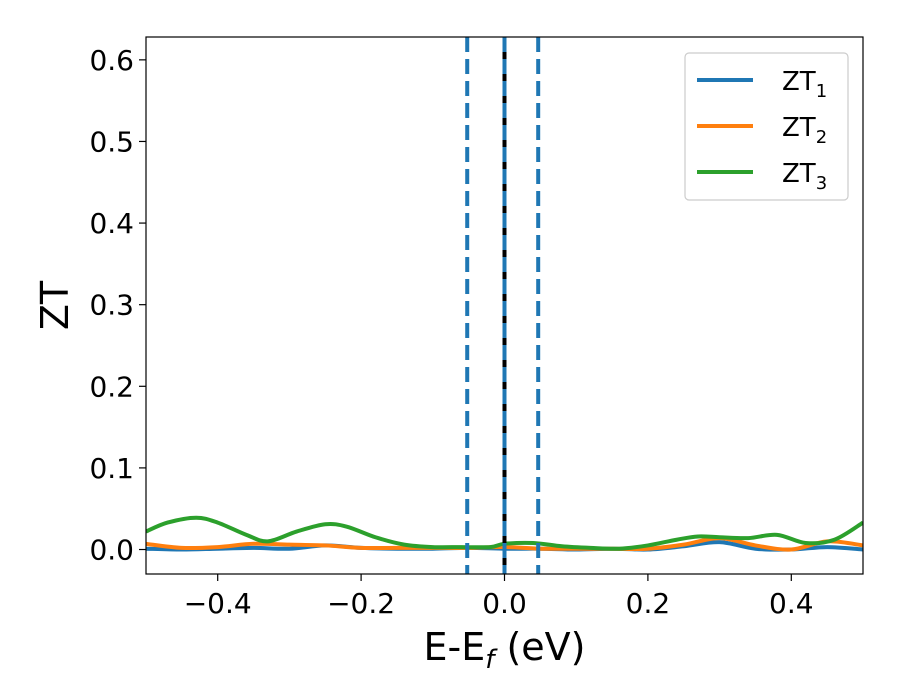 This screenshot has width=900, height=700. Describe the element at coordinates (111, 550) in the screenshot. I see `y-tick-label: 0.0` at that location.